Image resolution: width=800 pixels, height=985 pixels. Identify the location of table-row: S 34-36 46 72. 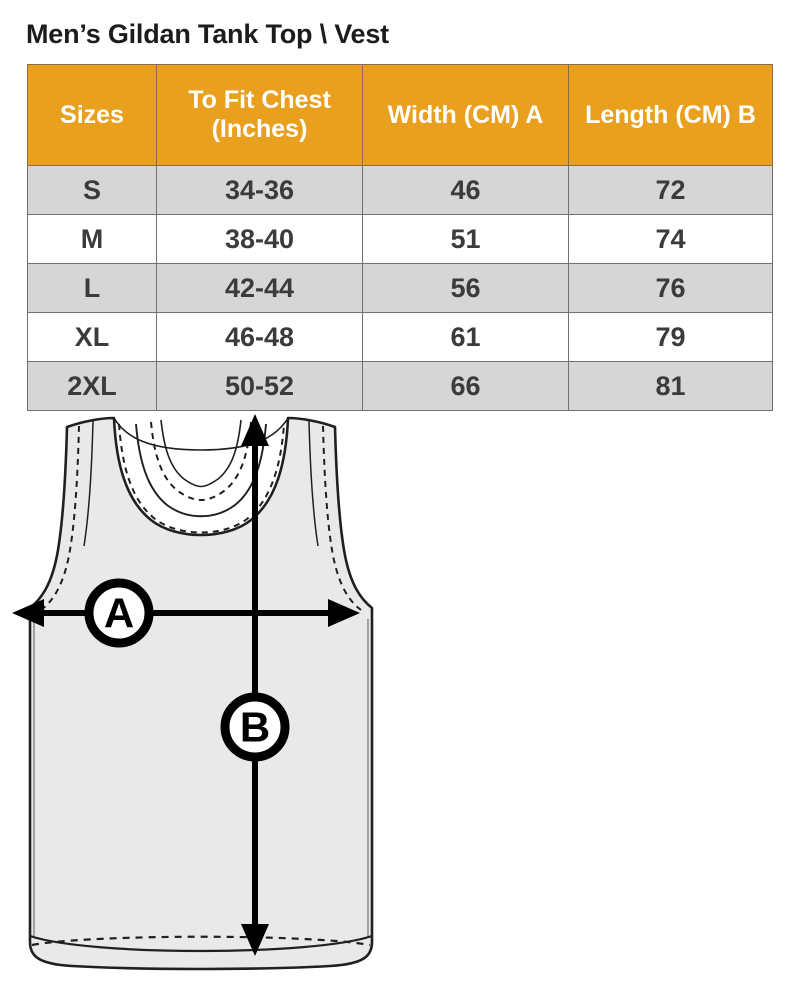
(400, 190).